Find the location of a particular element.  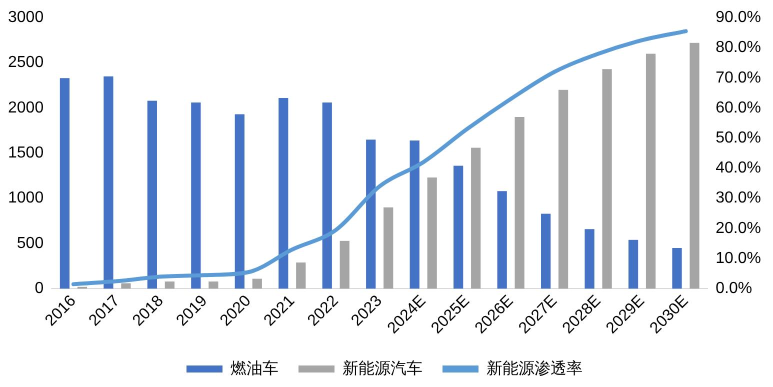

legend-label: 新能源渗透率 is located at coordinates (534, 368).